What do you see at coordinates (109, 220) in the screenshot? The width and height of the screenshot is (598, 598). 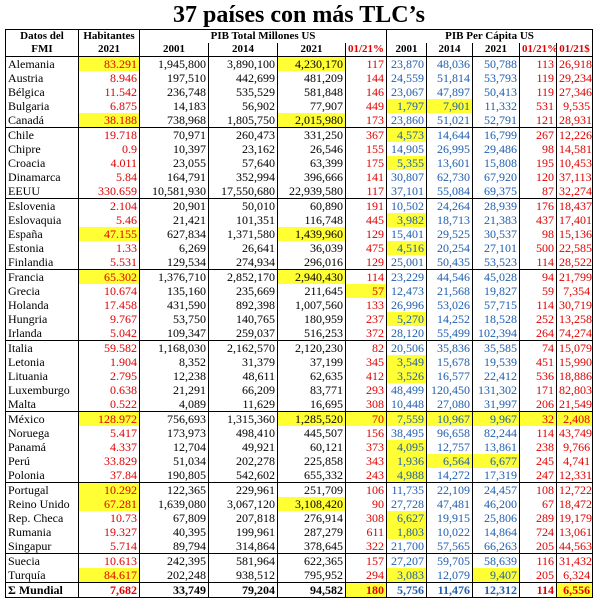 I see `cell-habitantes: 5.46` at bounding box center [109, 220].